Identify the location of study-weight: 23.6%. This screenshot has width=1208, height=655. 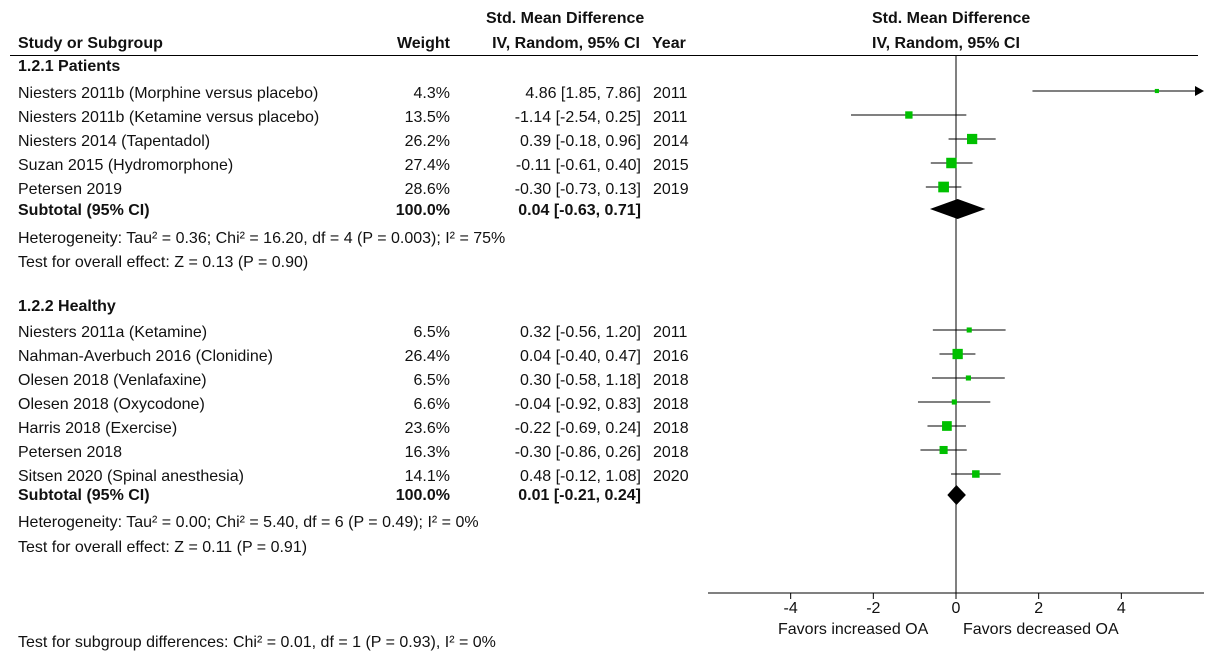
(427, 428).